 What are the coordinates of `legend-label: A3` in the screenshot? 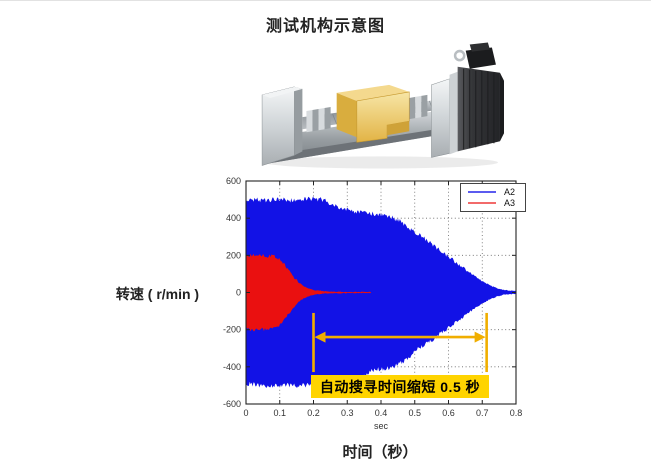 It's located at (510, 203).